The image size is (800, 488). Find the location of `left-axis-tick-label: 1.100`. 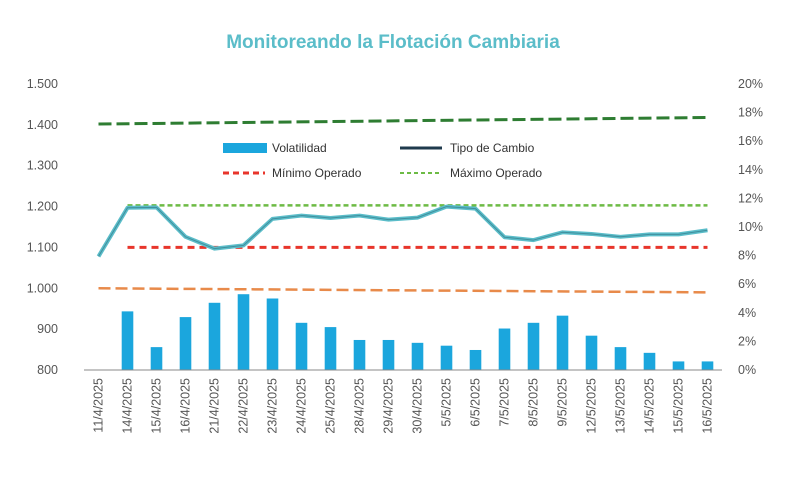

left-axis-tick-label: 1.100 is located at coordinates (42, 247).